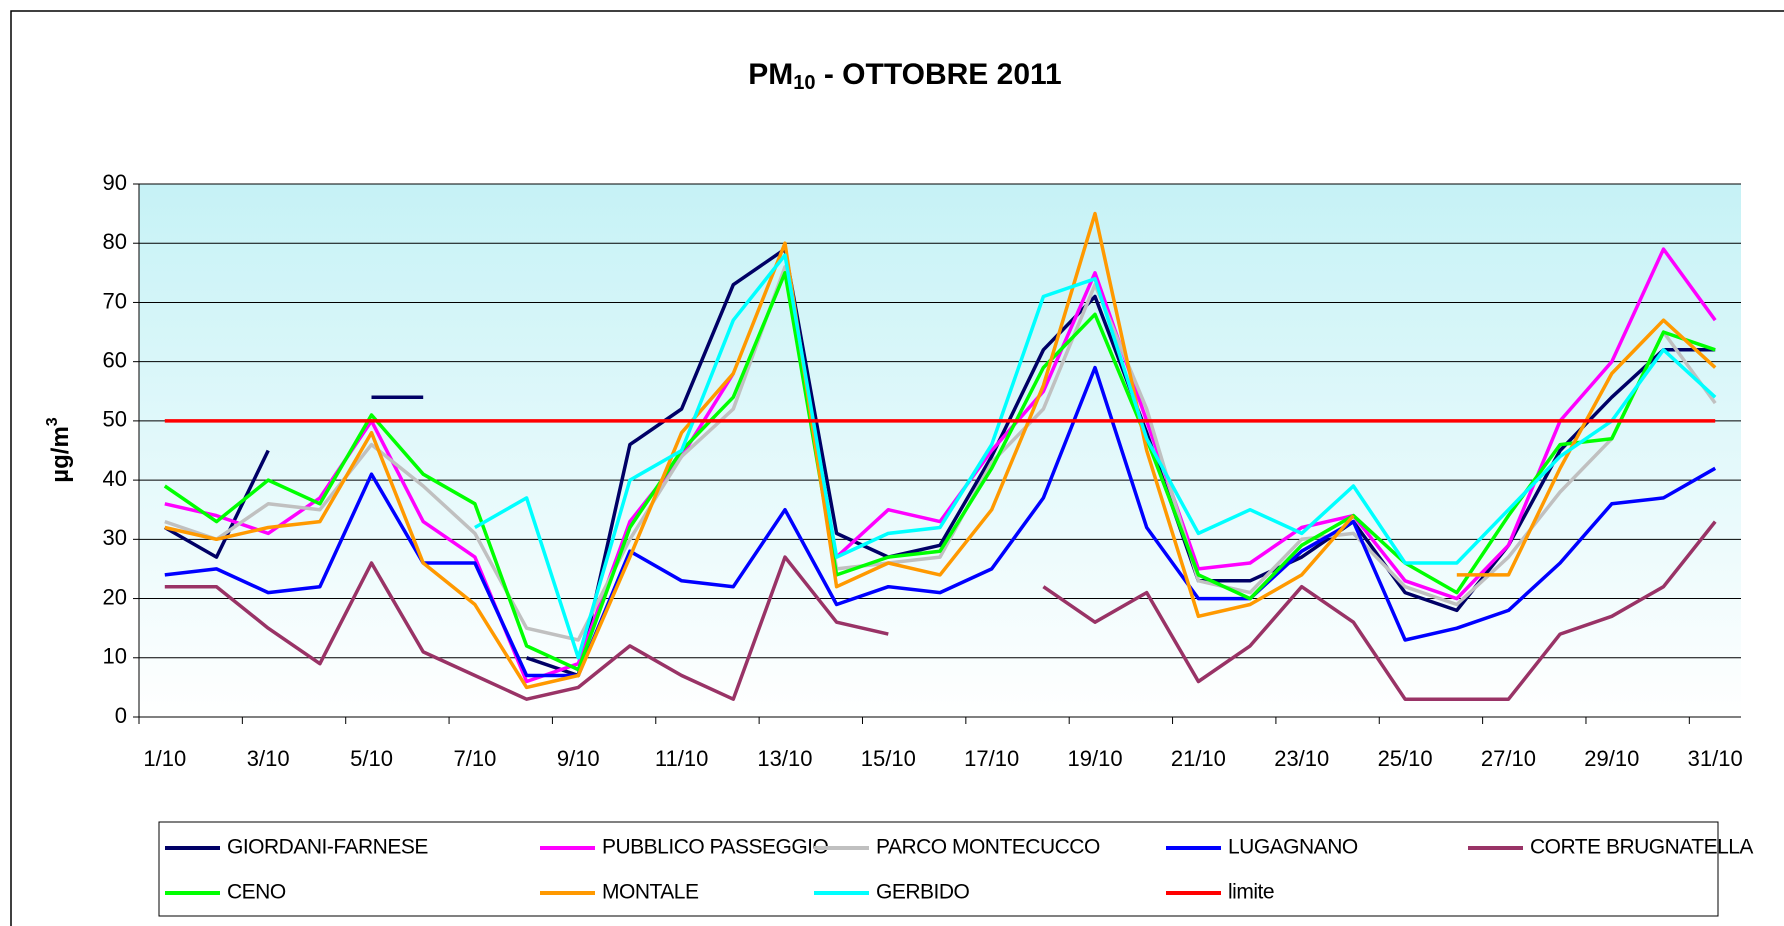  I want to click on x-tick-label: 15/10, so click(888, 758).